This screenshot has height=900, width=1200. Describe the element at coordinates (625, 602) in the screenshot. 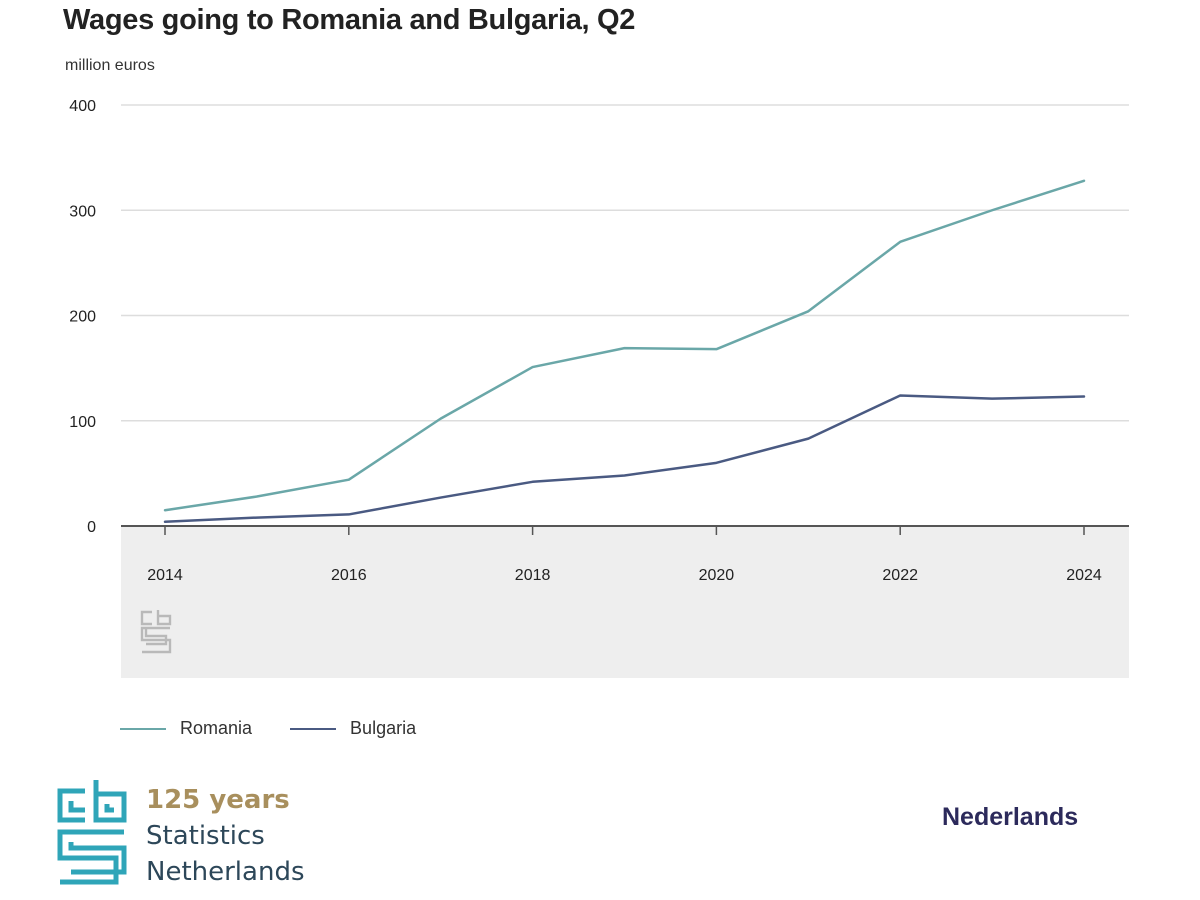

I see `plot-footer-panel` at that location.